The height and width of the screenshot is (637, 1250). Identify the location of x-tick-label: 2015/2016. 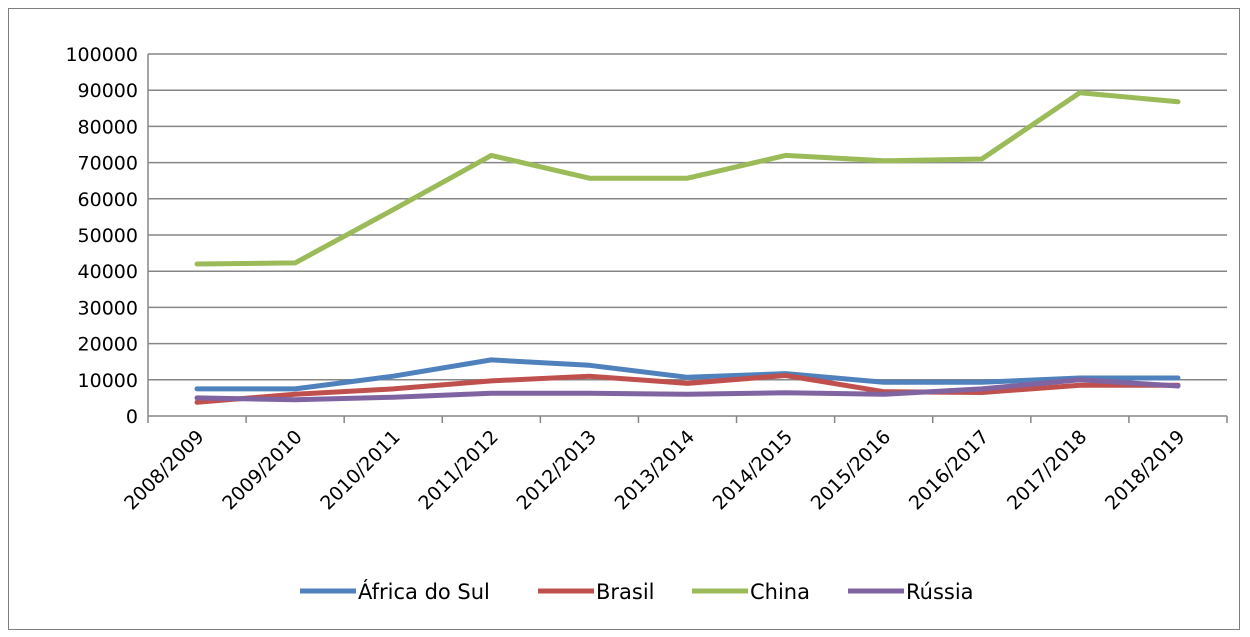
(851, 470).